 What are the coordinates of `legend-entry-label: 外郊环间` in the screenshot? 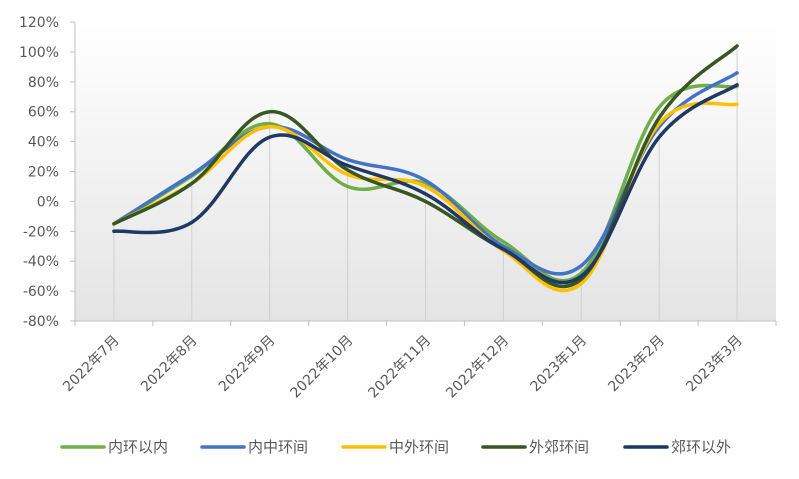 It's located at (559, 447).